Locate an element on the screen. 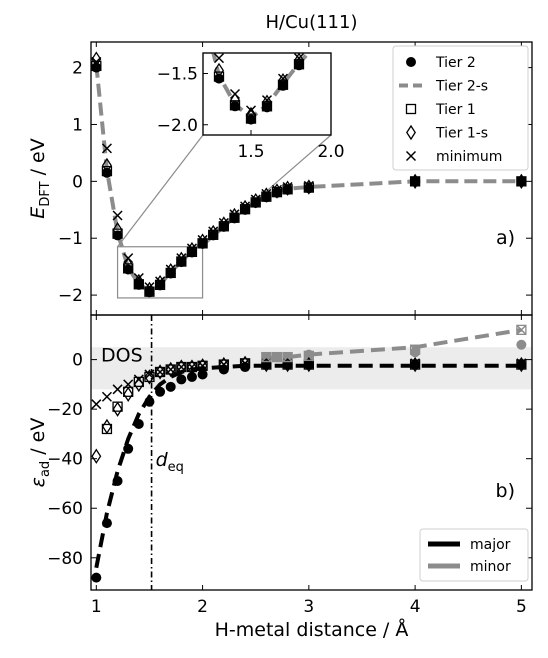 Image resolution: width=548 pixels, height=658 pixels. tier2-minor-marker is located at coordinates (308, 354).